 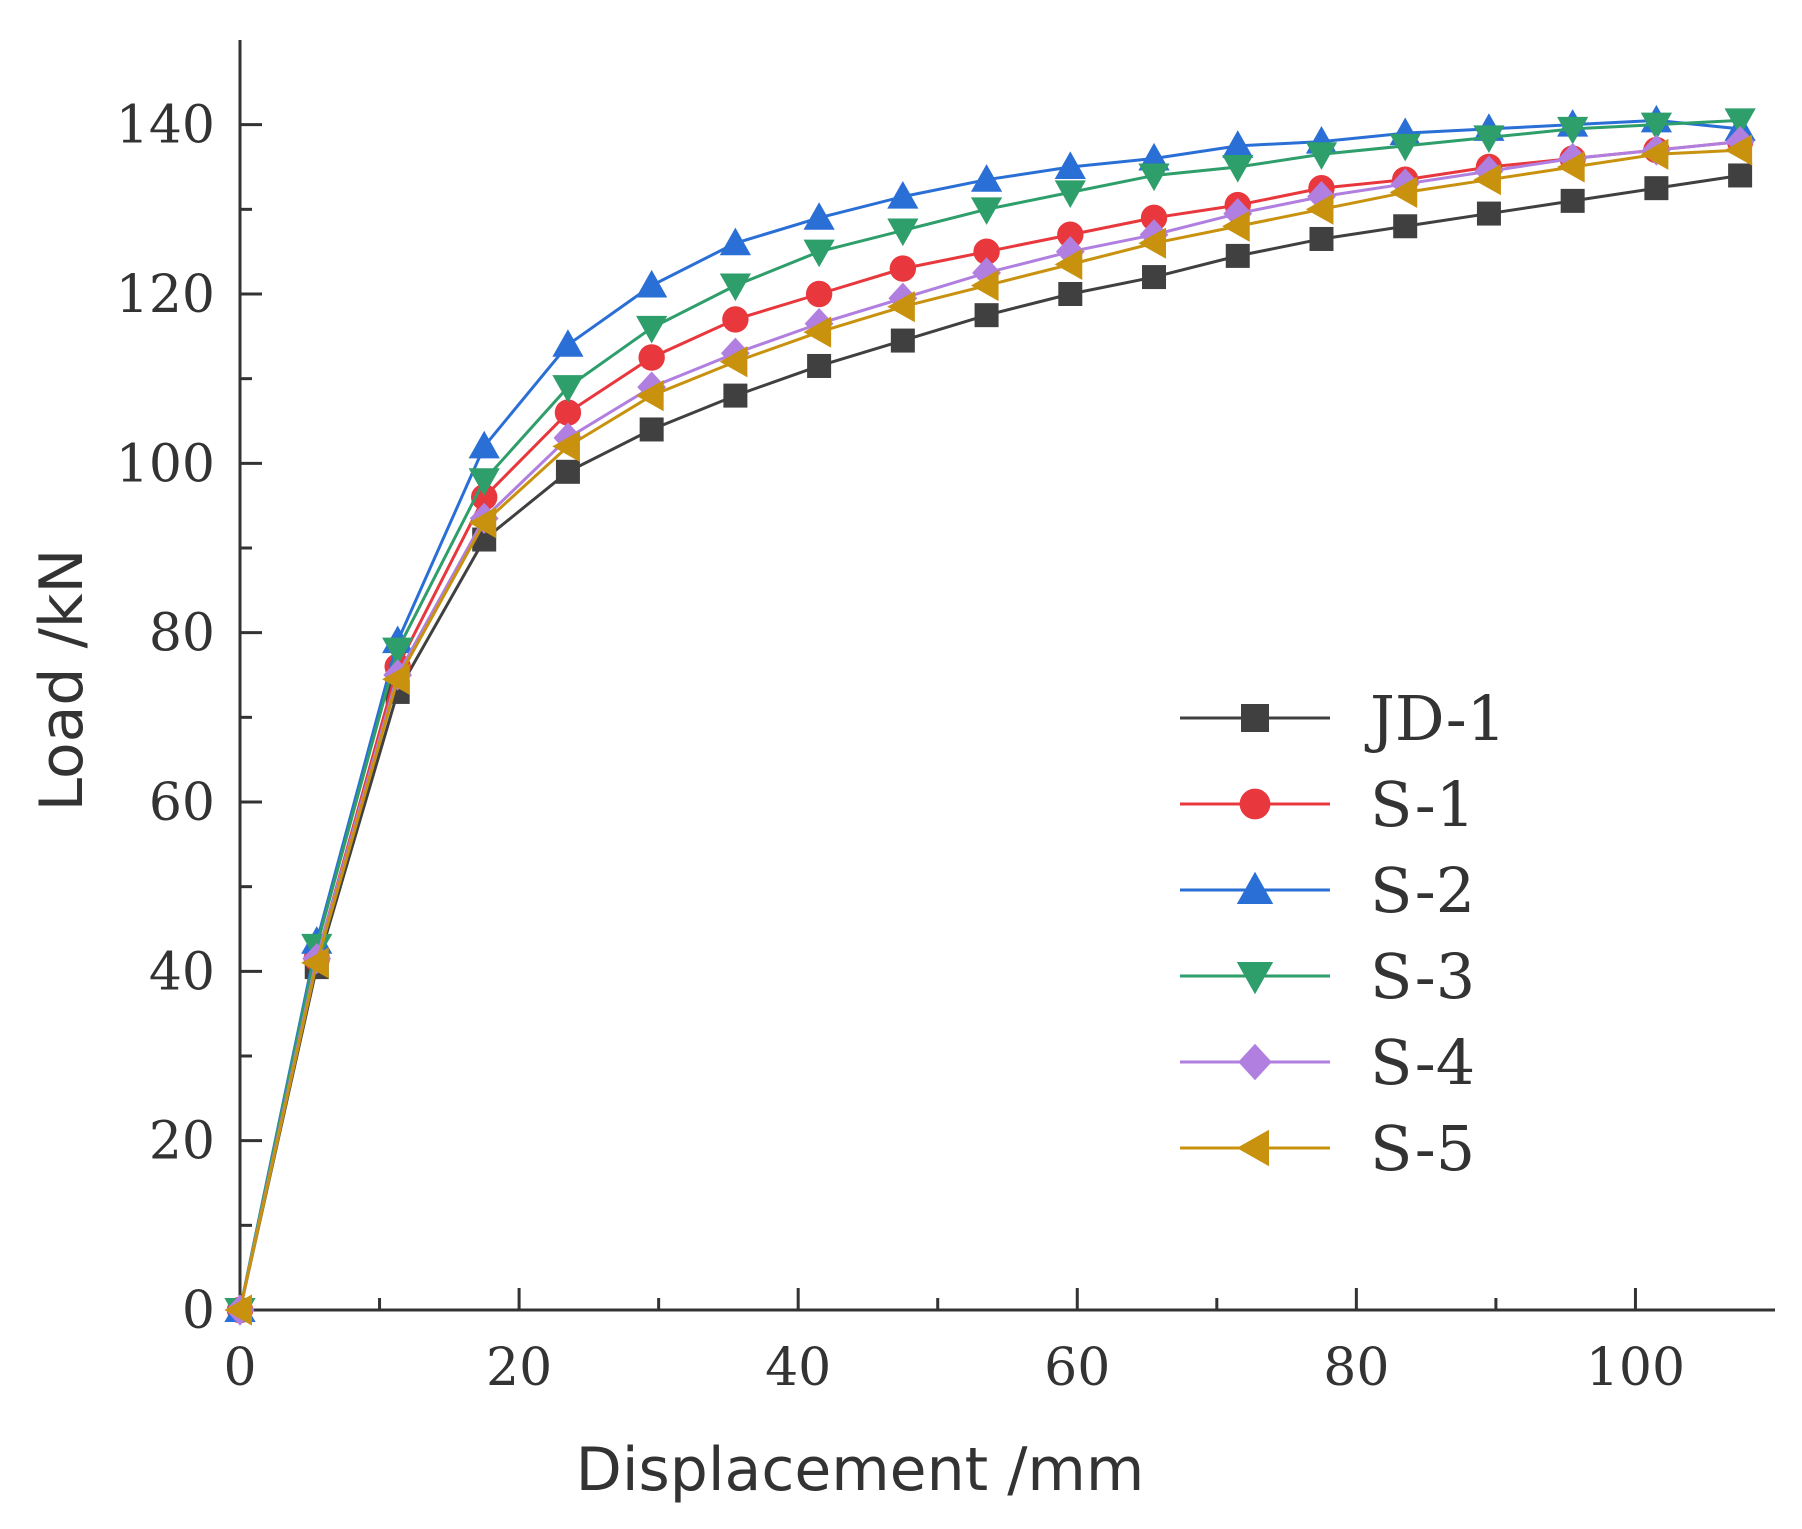 I want to click on legend-label-s-2: S-2, so click(x=1422, y=890).